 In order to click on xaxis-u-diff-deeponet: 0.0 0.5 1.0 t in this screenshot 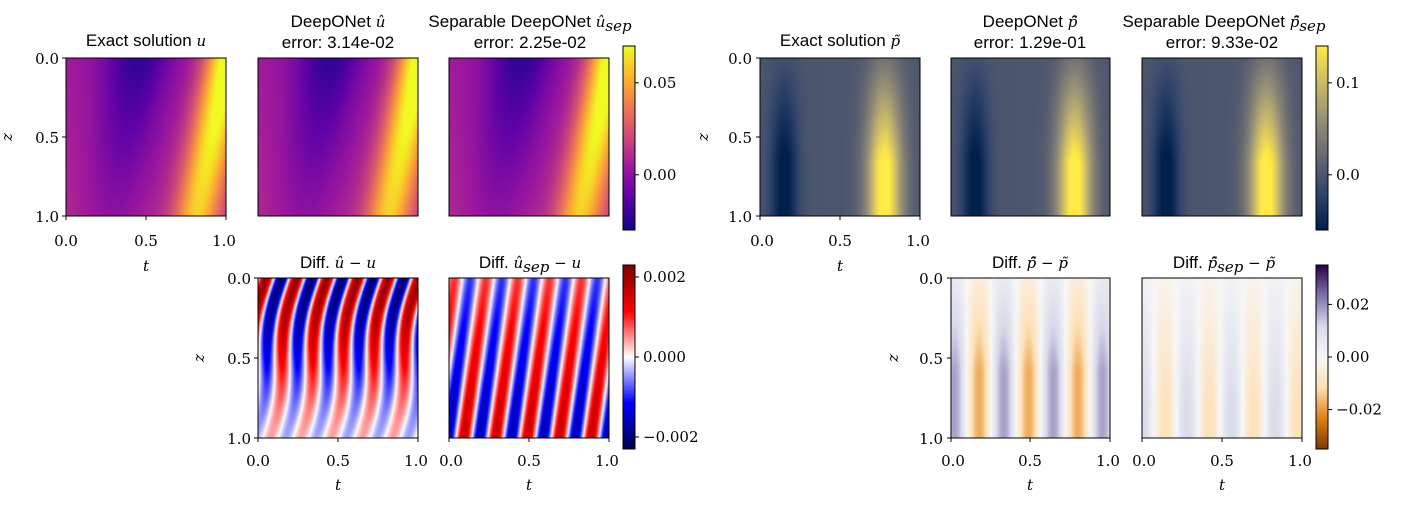, I will do `click(337, 466)`.